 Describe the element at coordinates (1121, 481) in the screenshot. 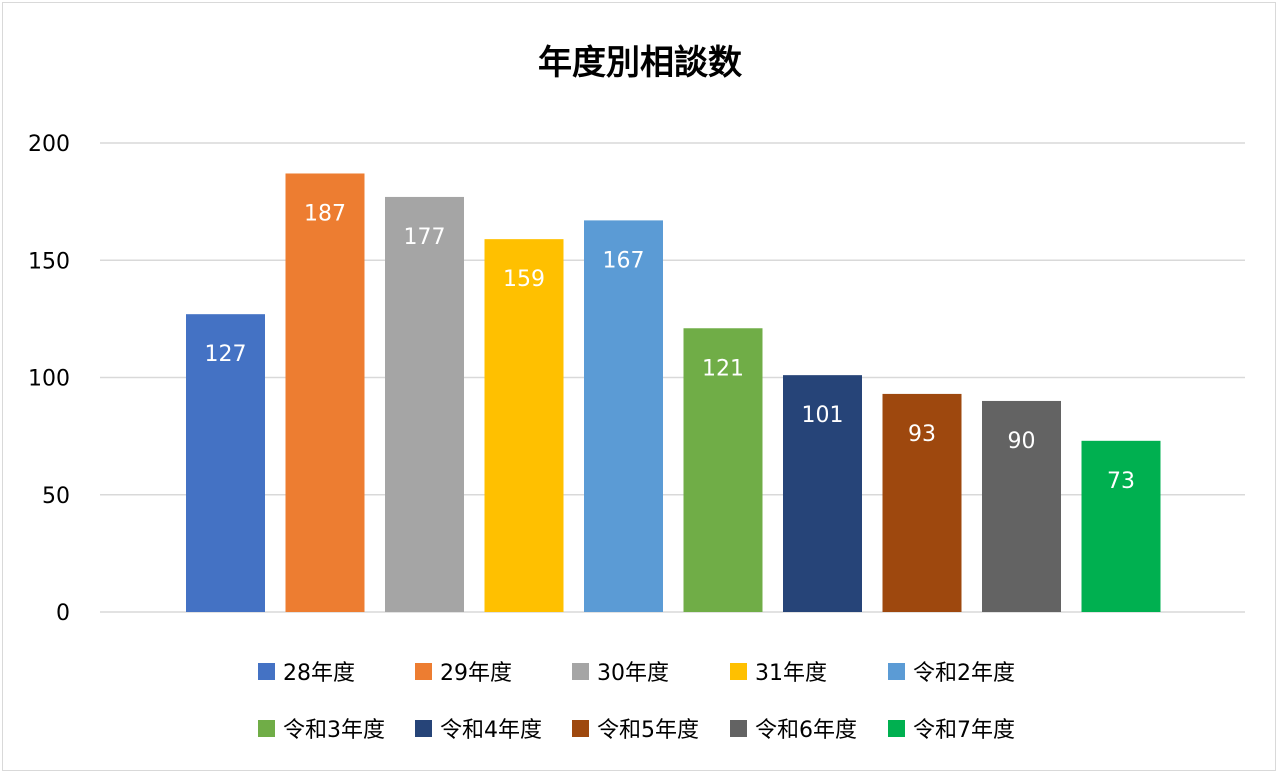

I see `bar-data-label: 73` at that location.